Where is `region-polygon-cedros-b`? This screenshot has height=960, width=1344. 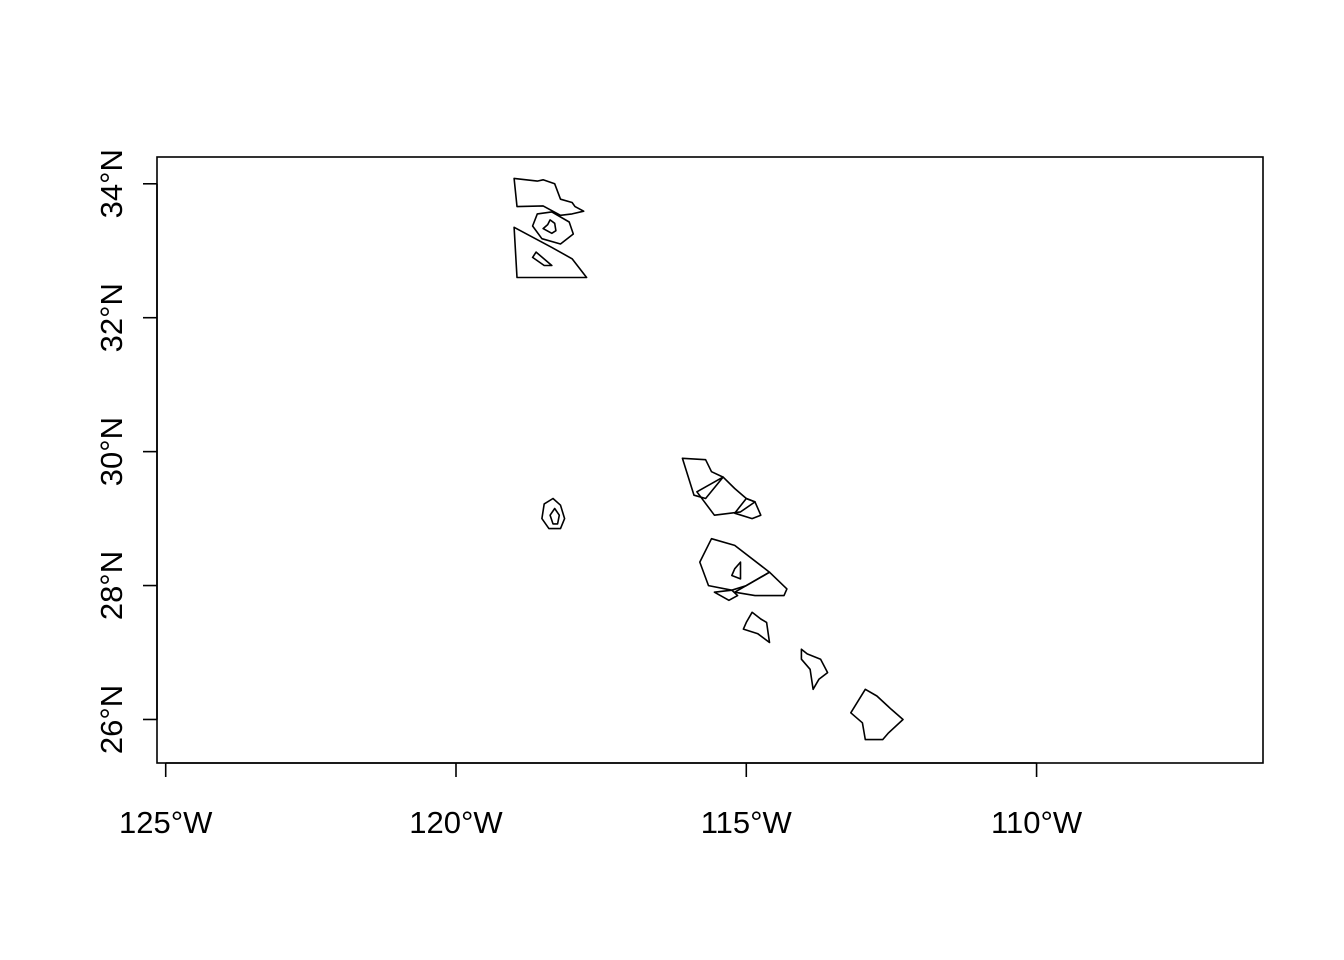 region-polygon-cedros-b is located at coordinates (760, 584).